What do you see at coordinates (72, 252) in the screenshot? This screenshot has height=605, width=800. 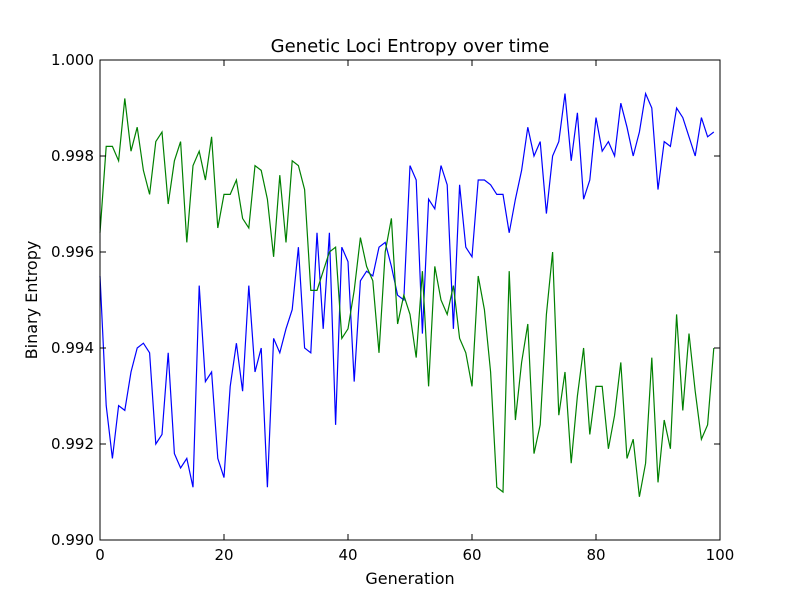 I see `y-tick-label: 0.996` at bounding box center [72, 252].